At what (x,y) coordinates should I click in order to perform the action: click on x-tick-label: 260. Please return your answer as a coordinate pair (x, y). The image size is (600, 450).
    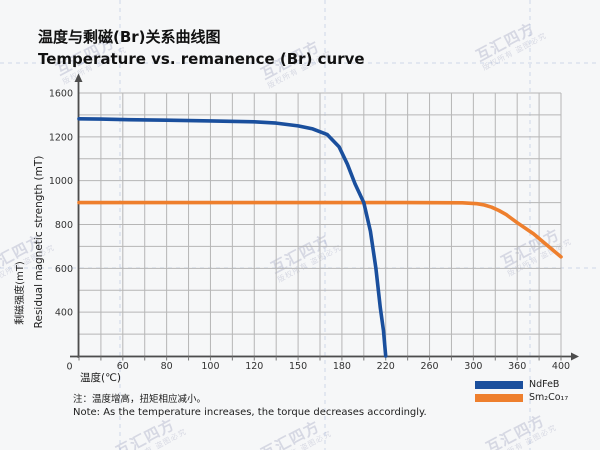
    Looking at the image, I should click on (429, 366).